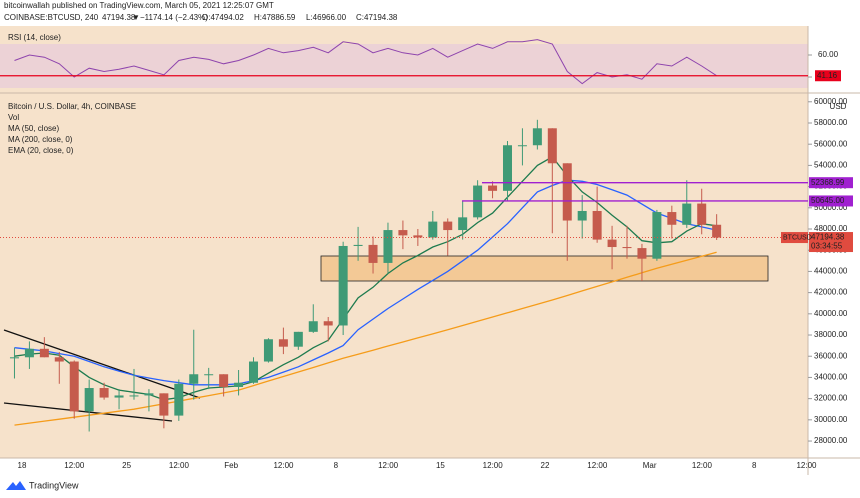 The width and height of the screenshot is (860, 498). Describe the element at coordinates (827, 246) in the screenshot. I see `countdown-label: 03:34:55` at that location.